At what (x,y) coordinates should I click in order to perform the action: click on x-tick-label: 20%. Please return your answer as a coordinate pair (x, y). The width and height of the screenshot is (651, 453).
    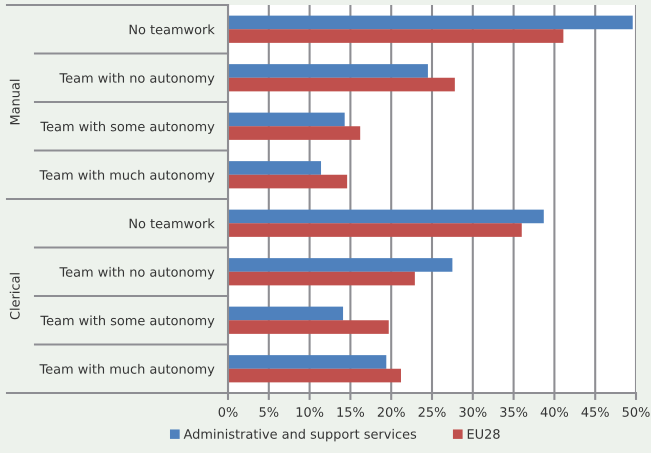
    Looking at the image, I should click on (391, 412).